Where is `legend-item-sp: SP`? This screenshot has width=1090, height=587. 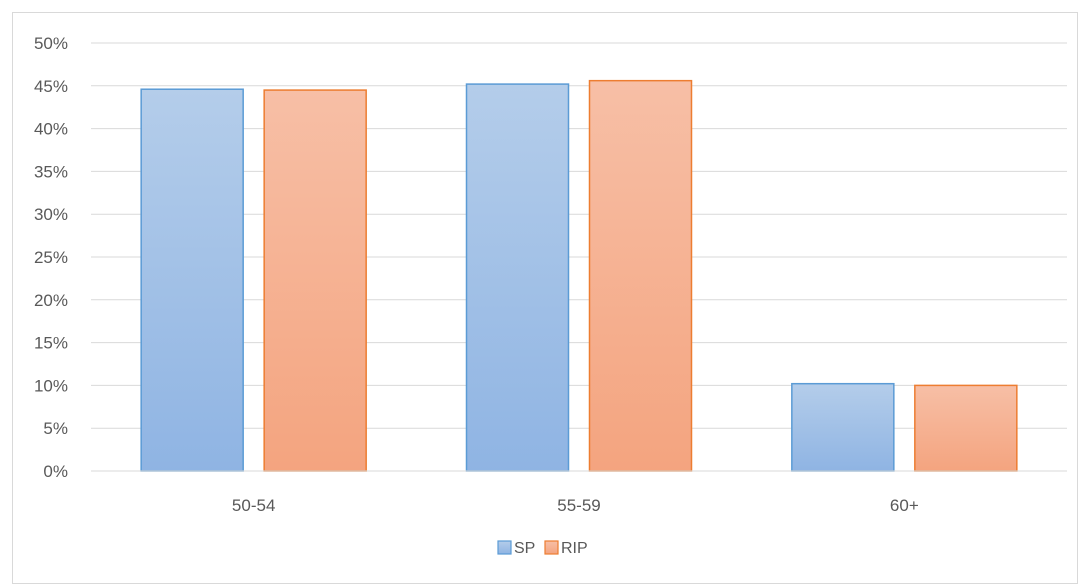 legend-item-sp: SP is located at coordinates (516, 548).